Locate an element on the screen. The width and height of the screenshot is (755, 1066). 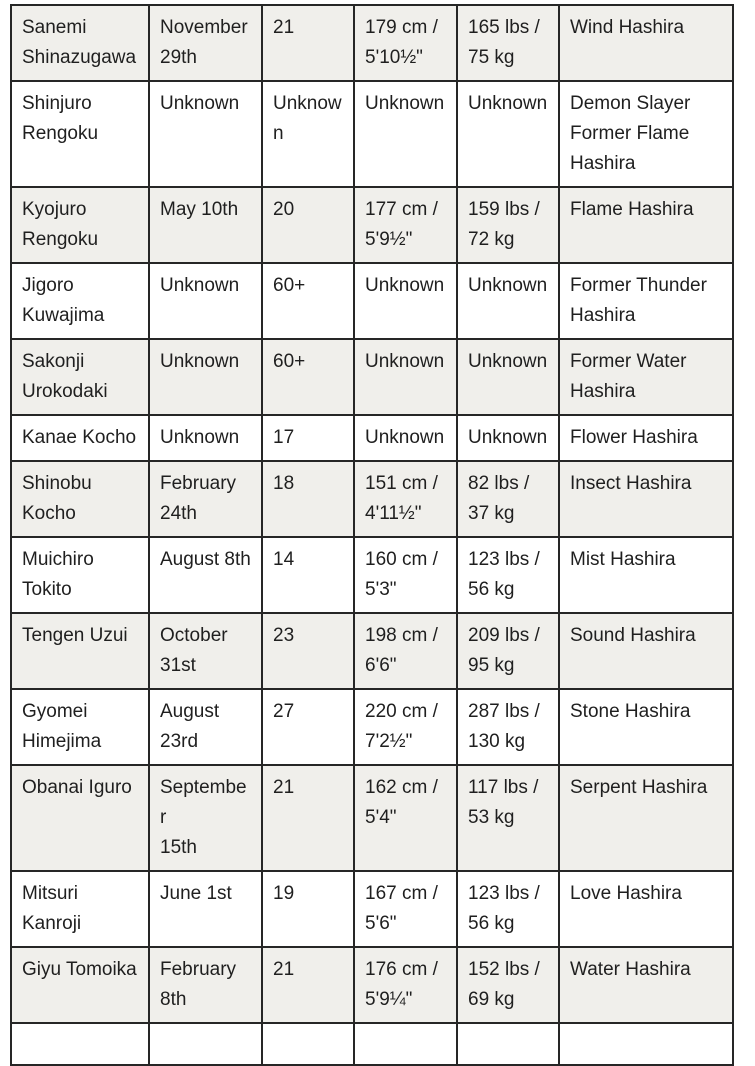
cell-birthday: August 23rd is located at coordinates (205, 727).